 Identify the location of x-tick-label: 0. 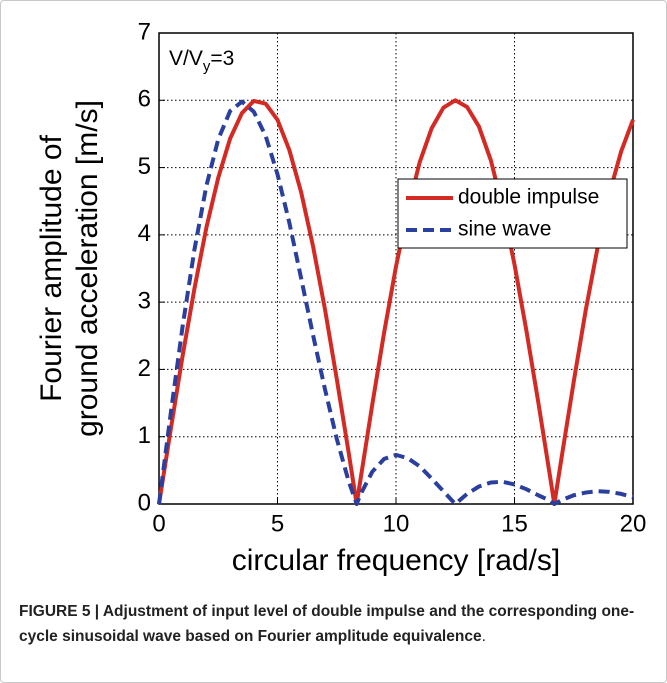
(158, 523).